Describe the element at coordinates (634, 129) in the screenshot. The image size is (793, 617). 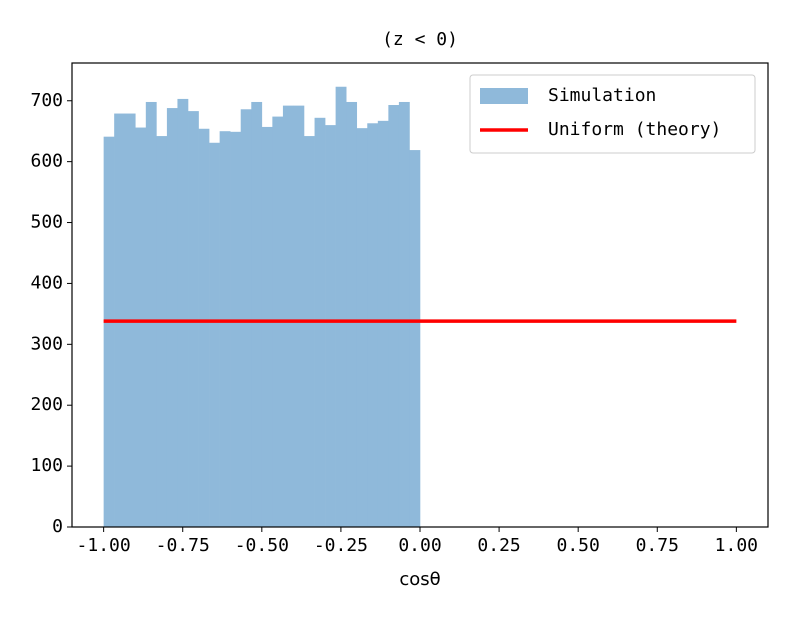
I see `legend-label: Uniform (theory)` at that location.